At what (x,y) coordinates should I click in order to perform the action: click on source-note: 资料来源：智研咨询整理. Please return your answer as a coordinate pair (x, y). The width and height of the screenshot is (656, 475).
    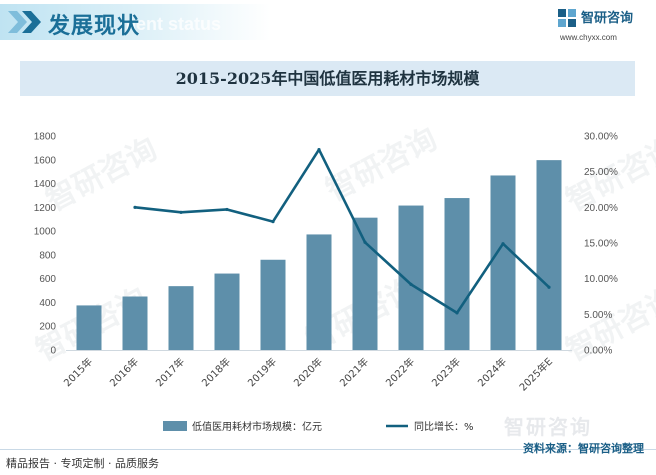
    Looking at the image, I should click on (583, 448).